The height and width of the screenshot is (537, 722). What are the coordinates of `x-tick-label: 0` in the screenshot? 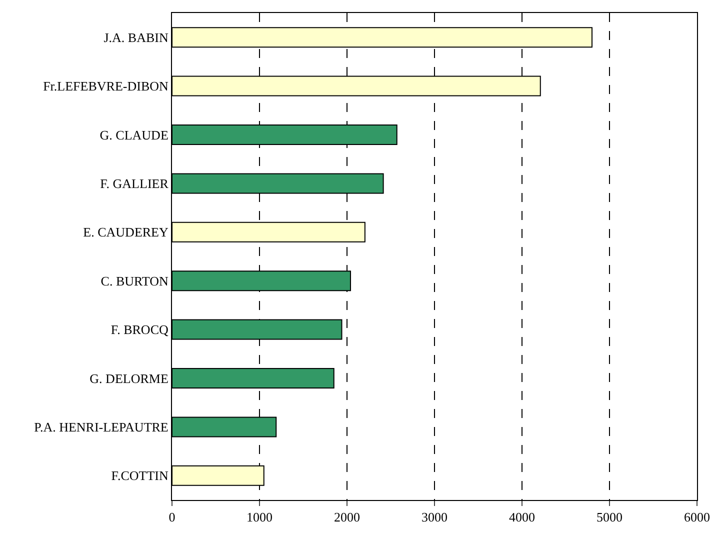 It's located at (172, 517).